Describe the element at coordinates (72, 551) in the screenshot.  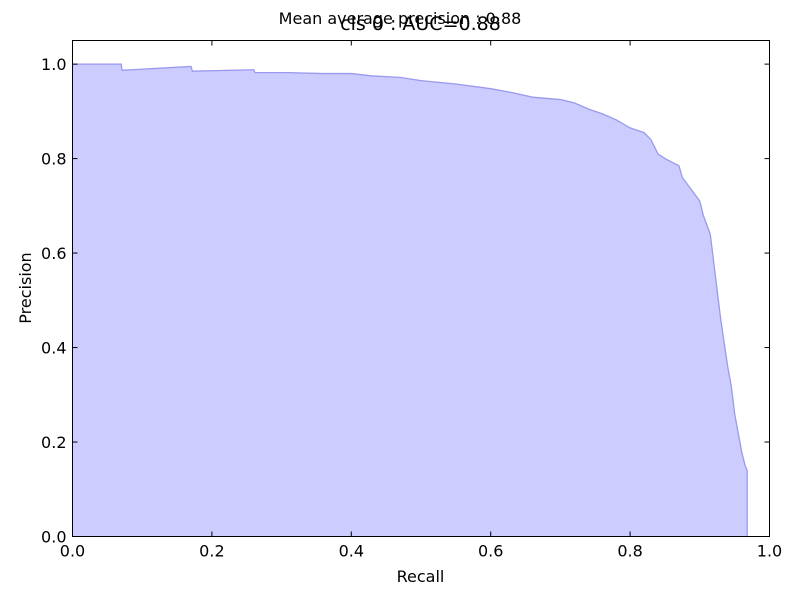
I see `x-tick-label: 0.0` at that location.